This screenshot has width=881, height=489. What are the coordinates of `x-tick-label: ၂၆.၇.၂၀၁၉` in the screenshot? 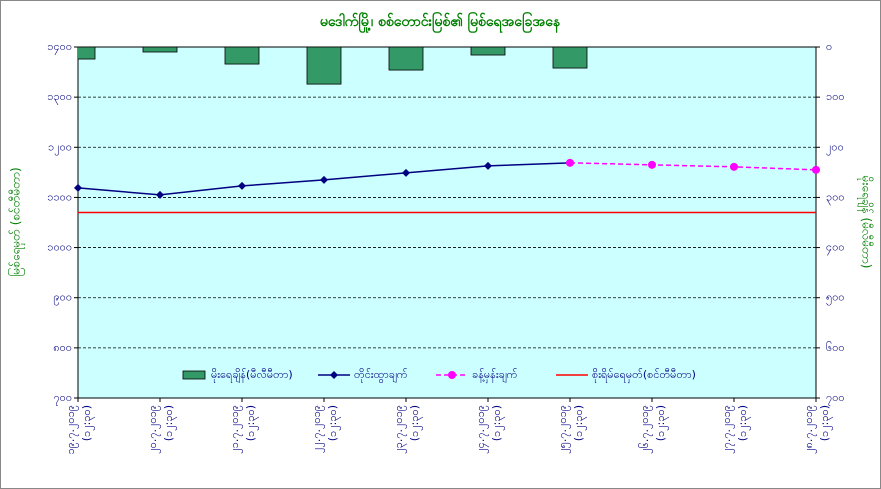 It's located at (645, 429).